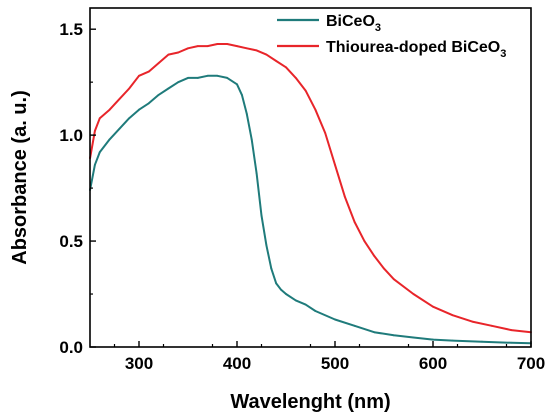 The width and height of the screenshot is (550, 418). What do you see at coordinates (20, 177) in the screenshot?
I see `y-axis-title: Absorbance (a. u.)` at bounding box center [20, 177].